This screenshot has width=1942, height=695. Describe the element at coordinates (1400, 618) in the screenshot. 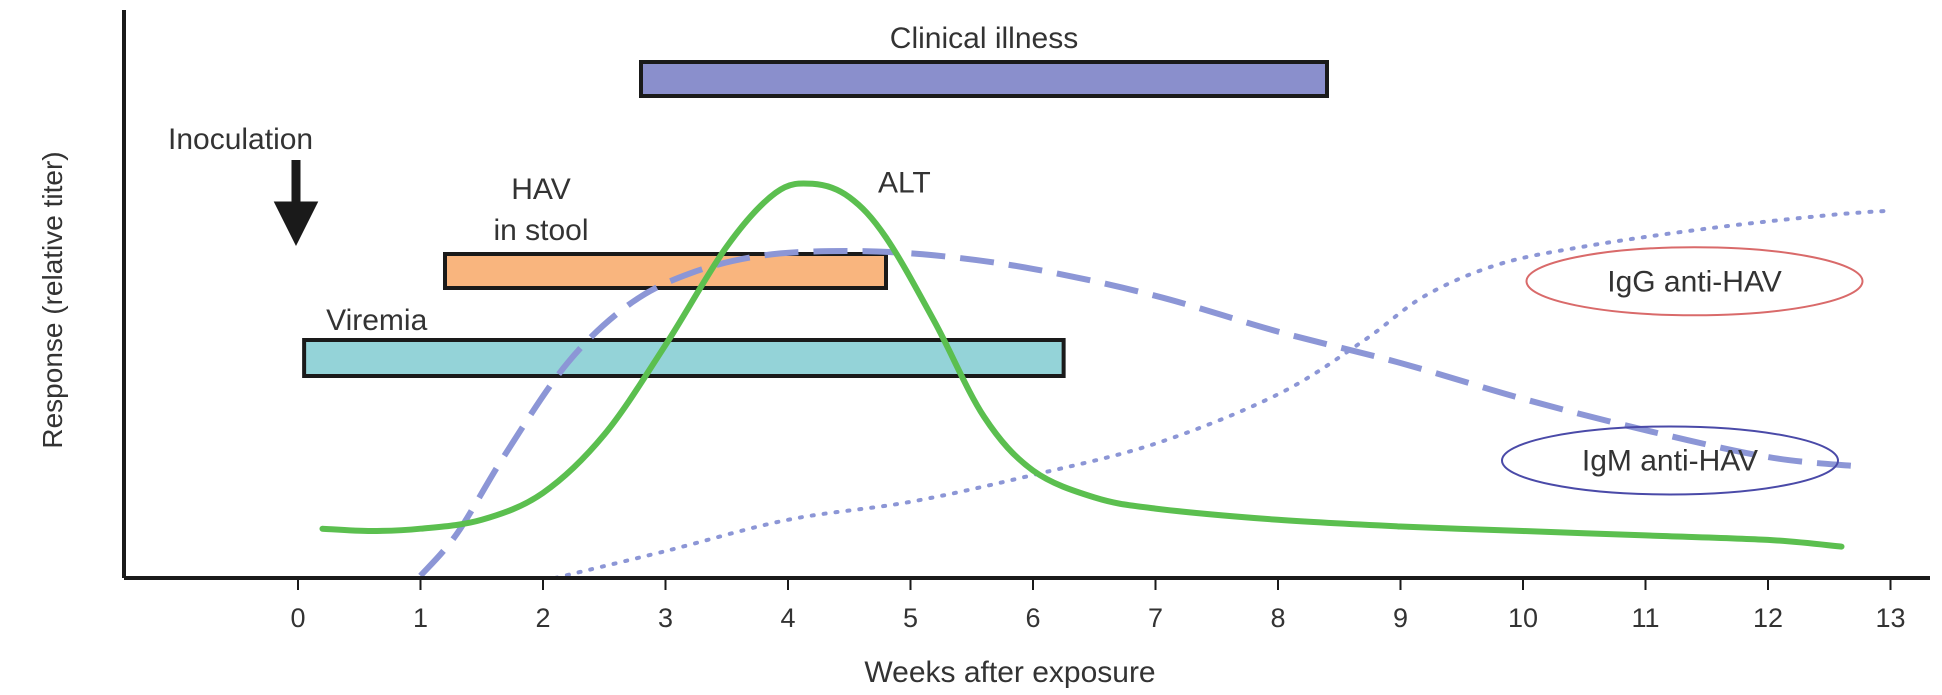

I see `x-tick-label: 9` at that location.